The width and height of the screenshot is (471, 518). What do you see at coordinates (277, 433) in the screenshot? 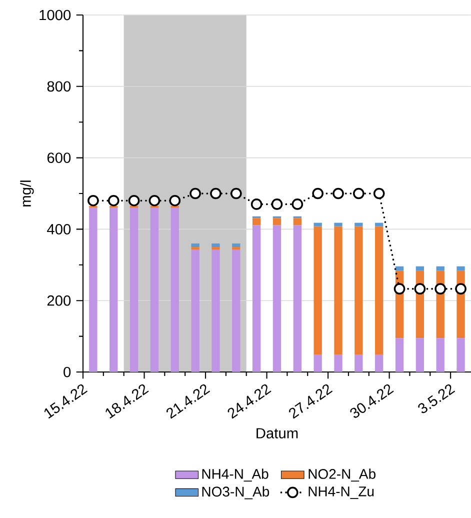
I see `x-axis-title: Datum` at bounding box center [277, 433].